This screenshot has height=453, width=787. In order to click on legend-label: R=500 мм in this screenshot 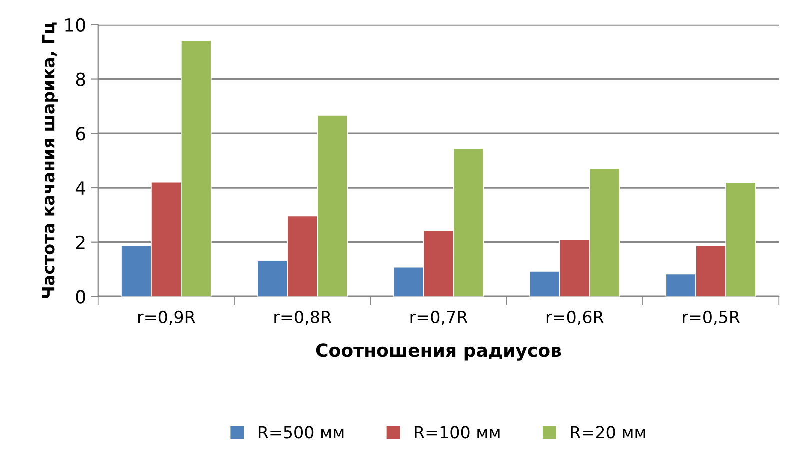, I will do `click(301, 432)`.